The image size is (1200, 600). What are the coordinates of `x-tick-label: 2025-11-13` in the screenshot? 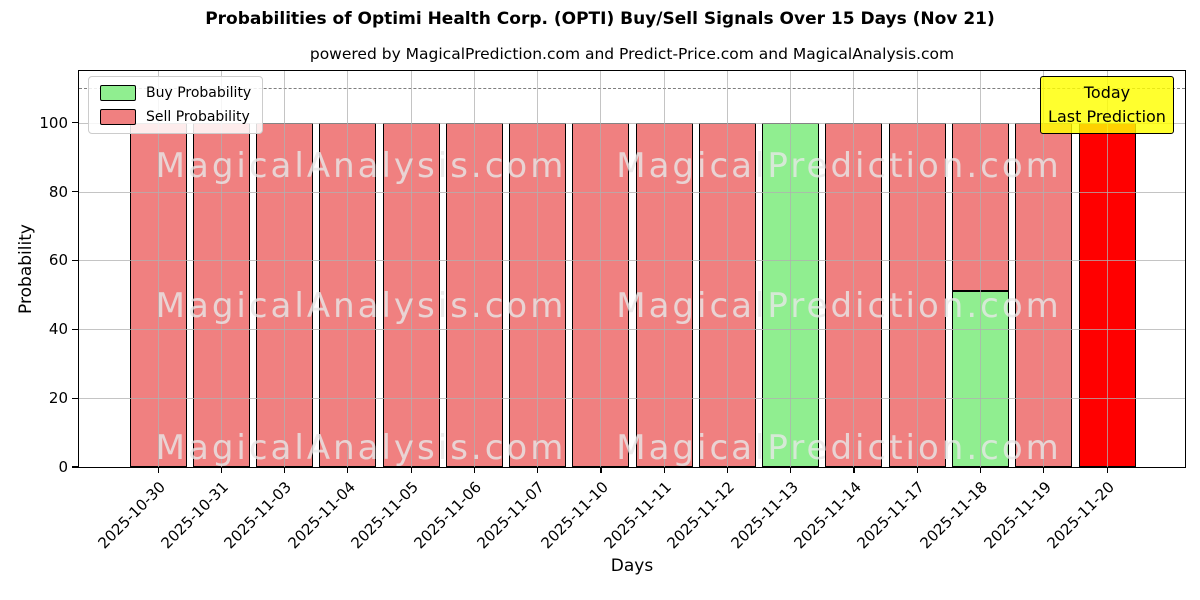 It's located at (764, 515).